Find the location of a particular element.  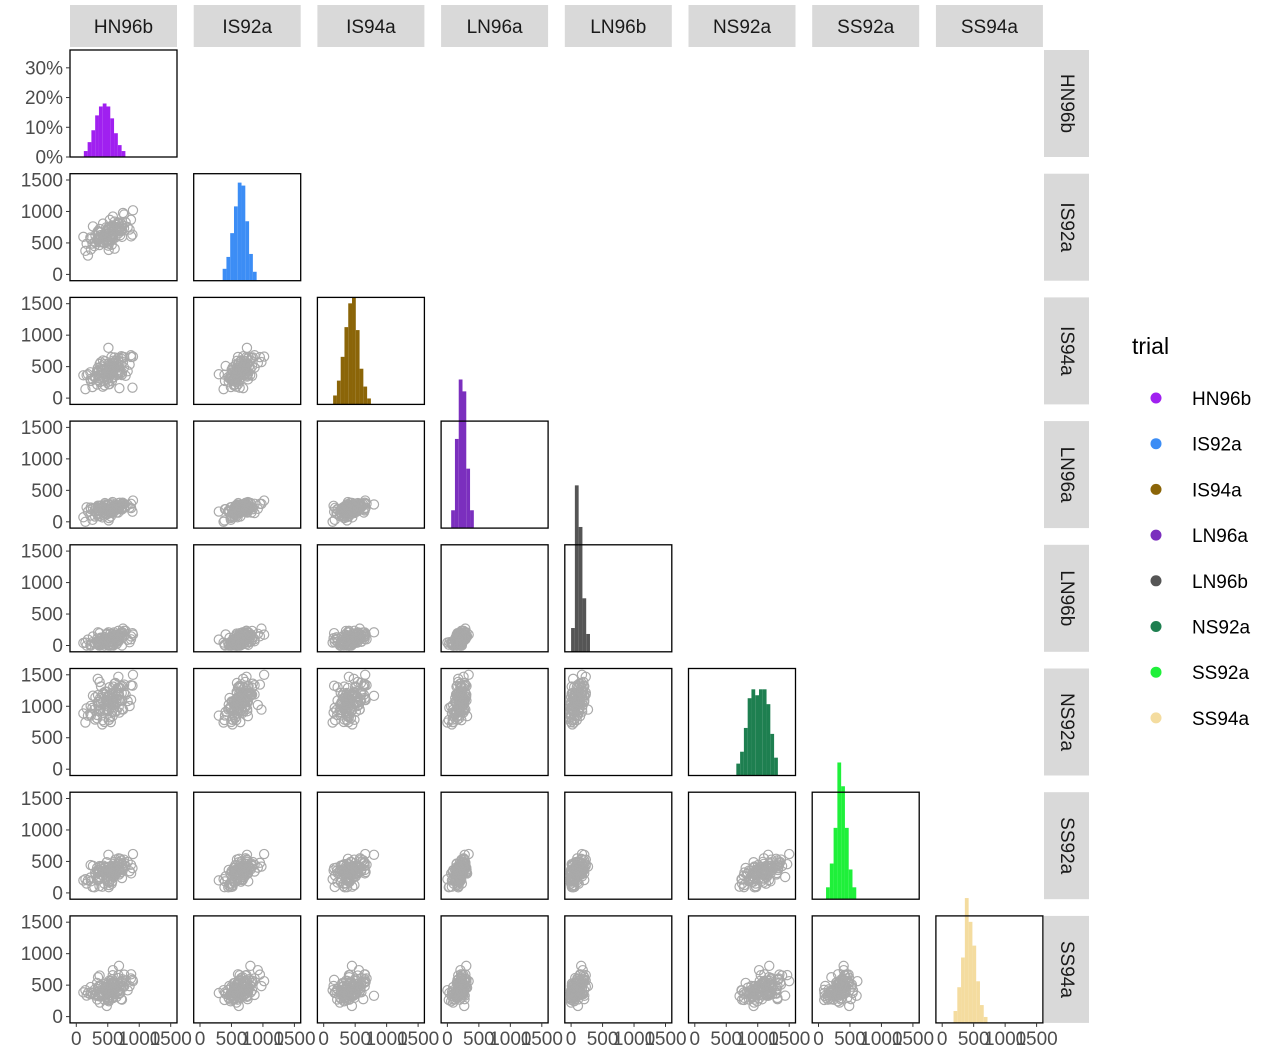

panel-SS92a-IS94a is located at coordinates (371, 845).